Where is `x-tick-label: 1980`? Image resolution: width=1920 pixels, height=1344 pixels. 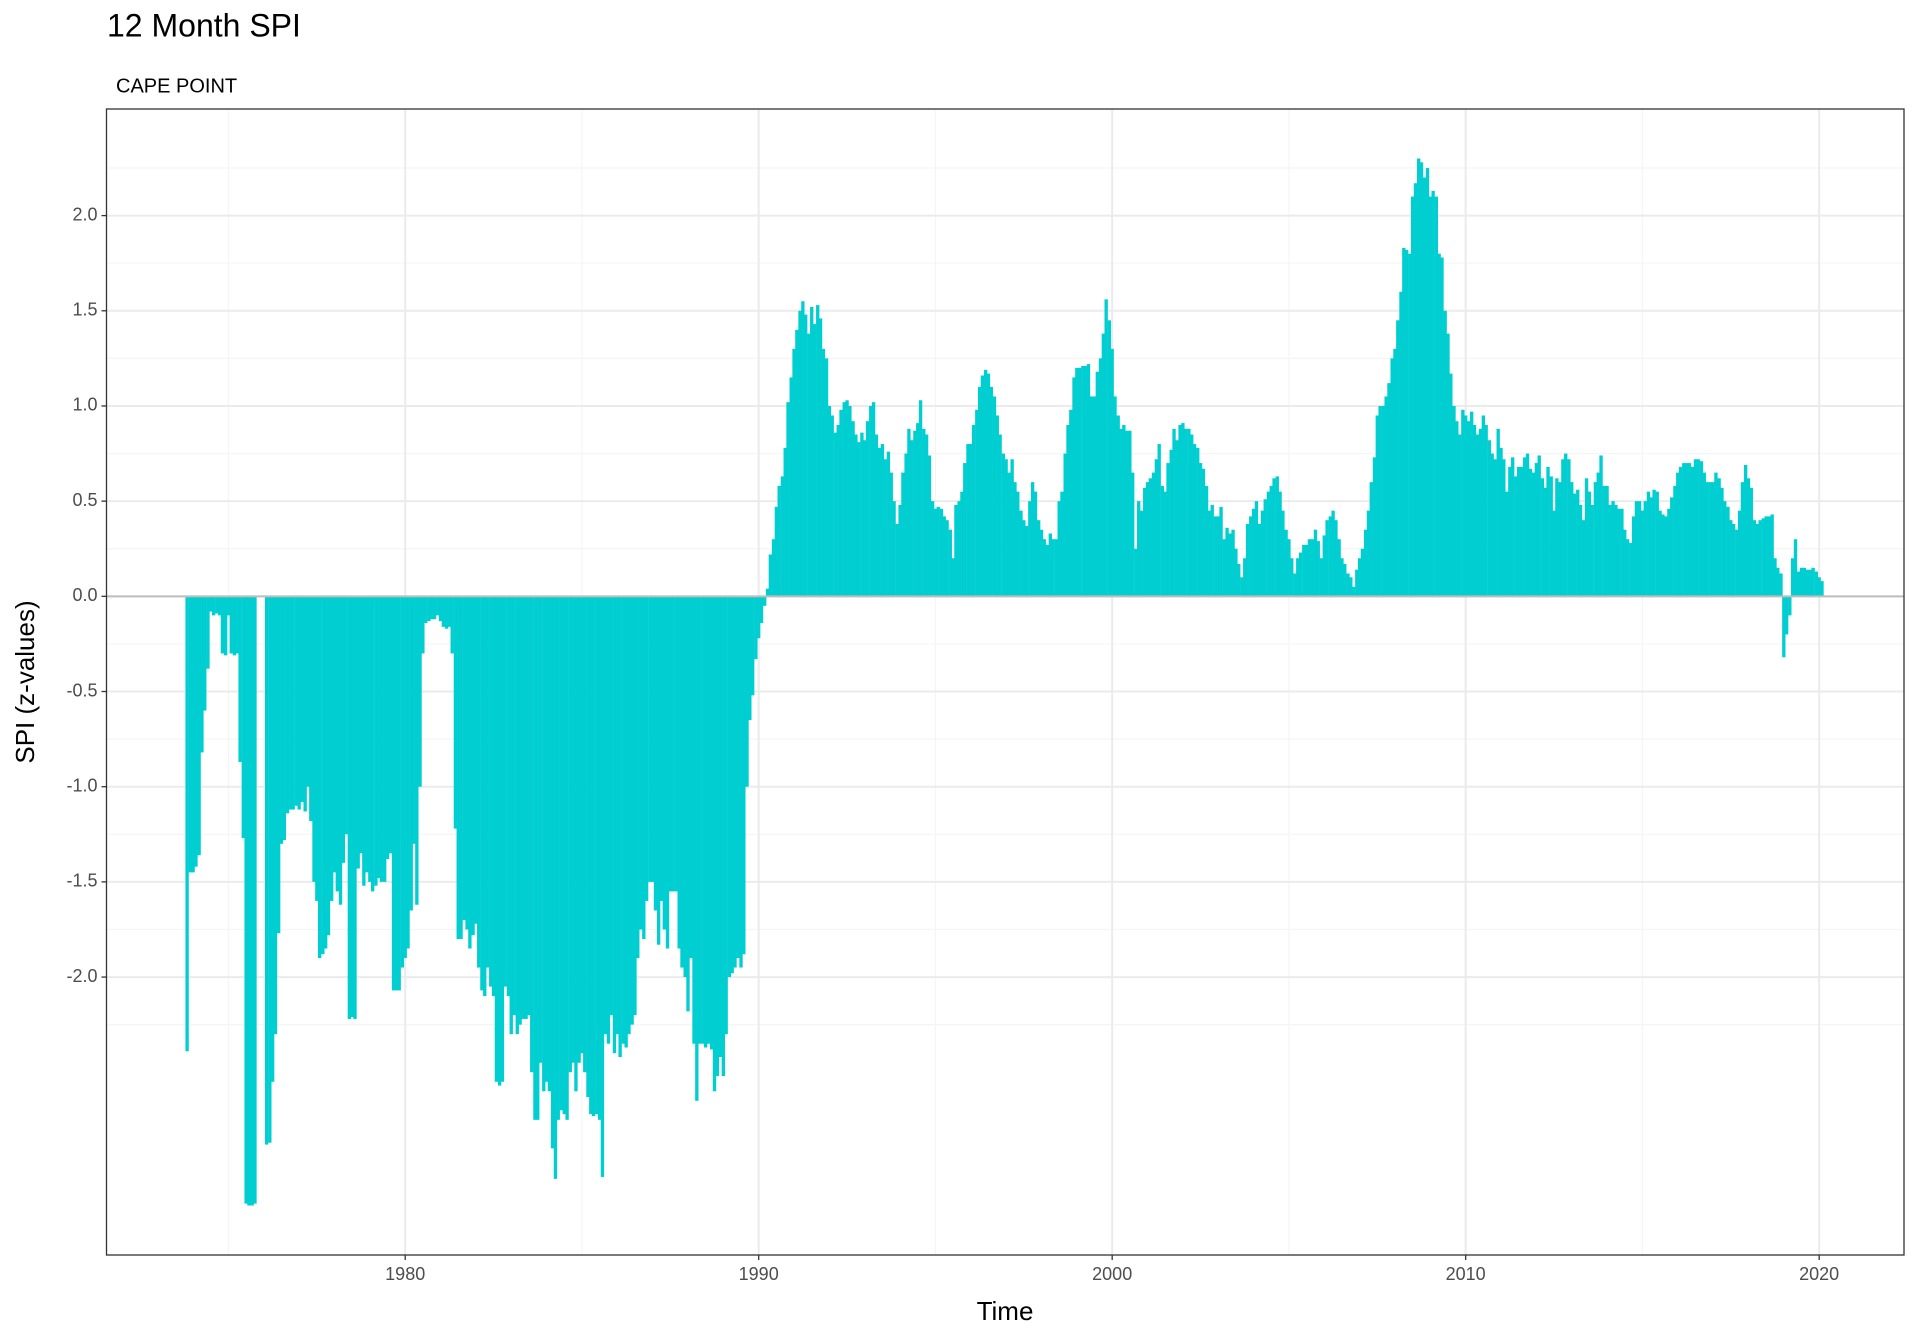
x-tick-label: 1980 is located at coordinates (405, 1274).